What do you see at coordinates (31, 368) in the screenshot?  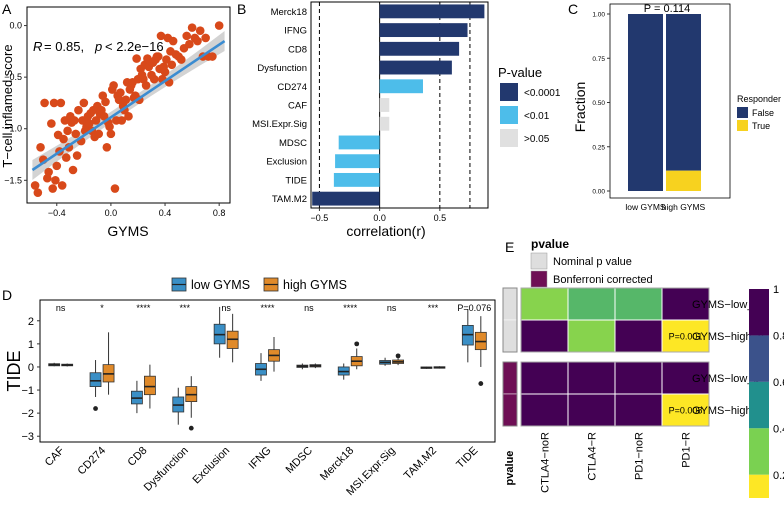 I see `y-tick-label: 0` at bounding box center [31, 368].